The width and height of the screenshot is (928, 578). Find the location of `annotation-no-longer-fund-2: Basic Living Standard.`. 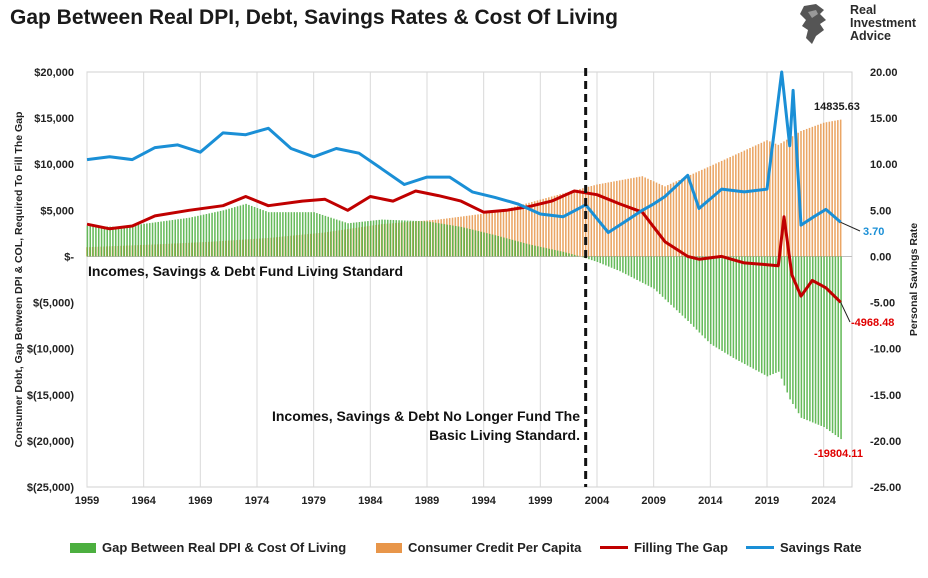

annotation-no-longer-fund-2: Basic Living Standard. is located at coordinates (504, 435).